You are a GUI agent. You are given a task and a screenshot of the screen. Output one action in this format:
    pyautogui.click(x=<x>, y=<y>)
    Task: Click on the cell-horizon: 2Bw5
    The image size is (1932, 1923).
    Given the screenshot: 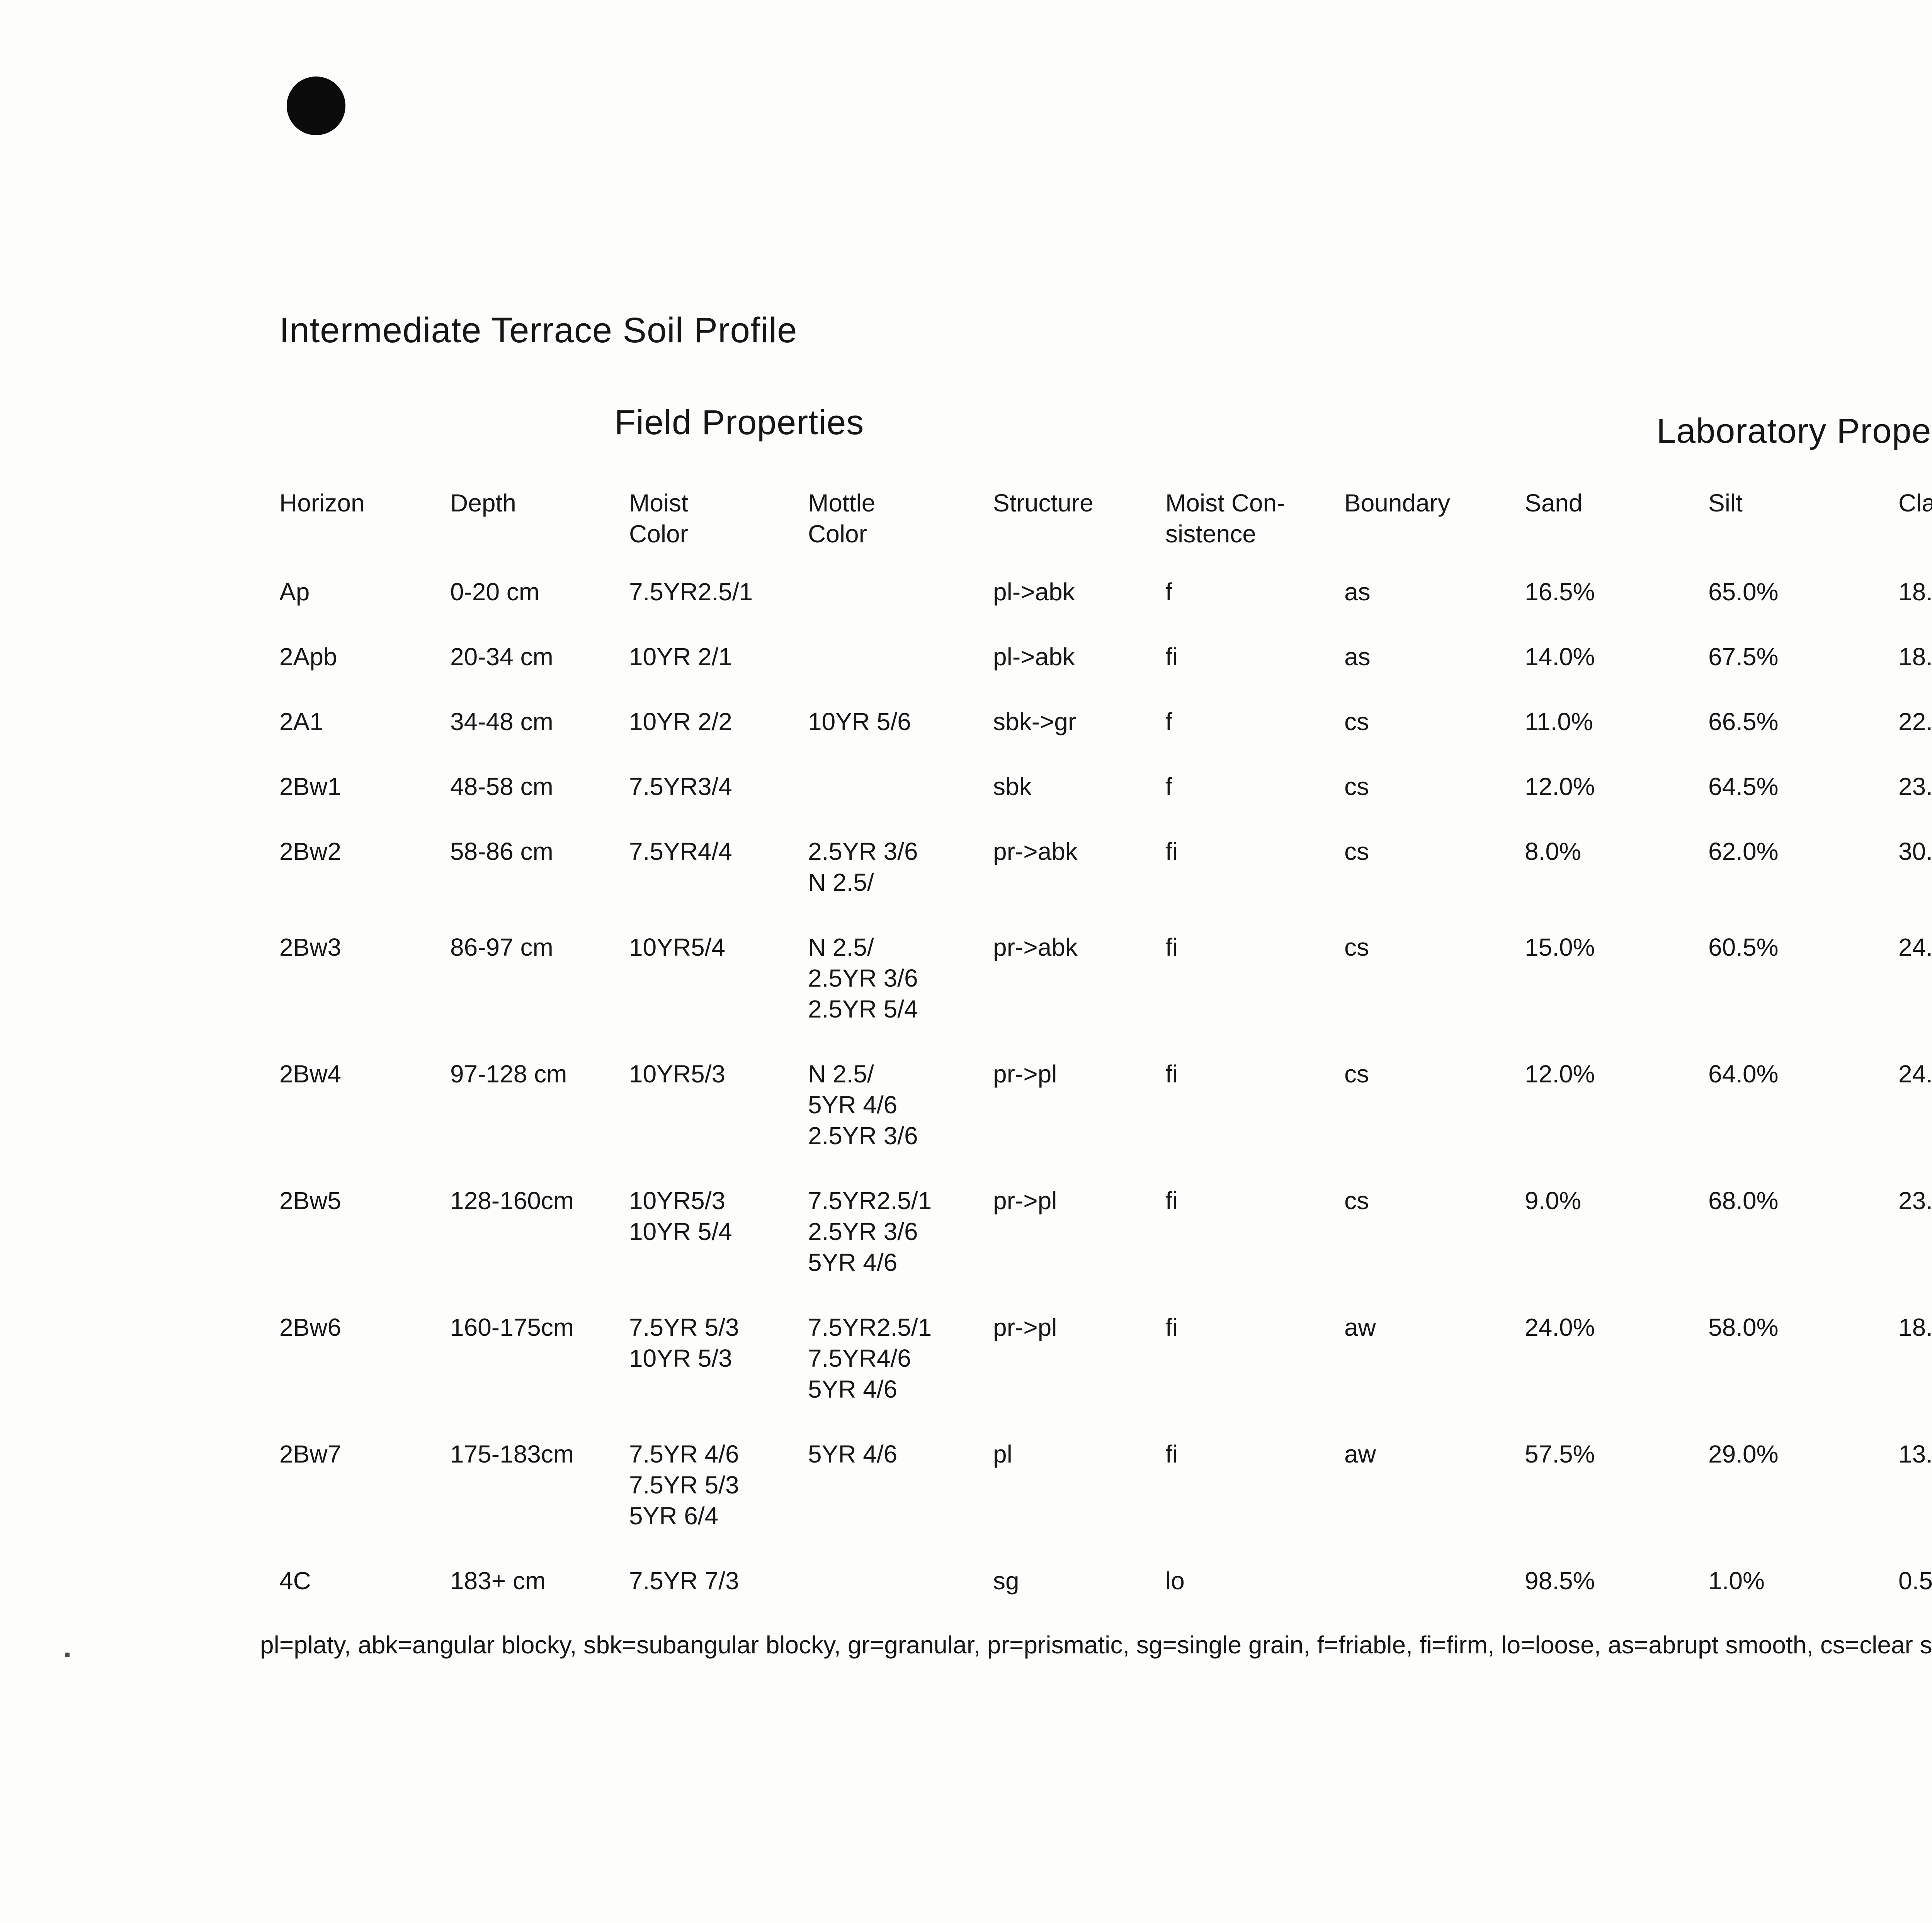 What is the action you would take?
    pyautogui.click(x=310, y=1201)
    